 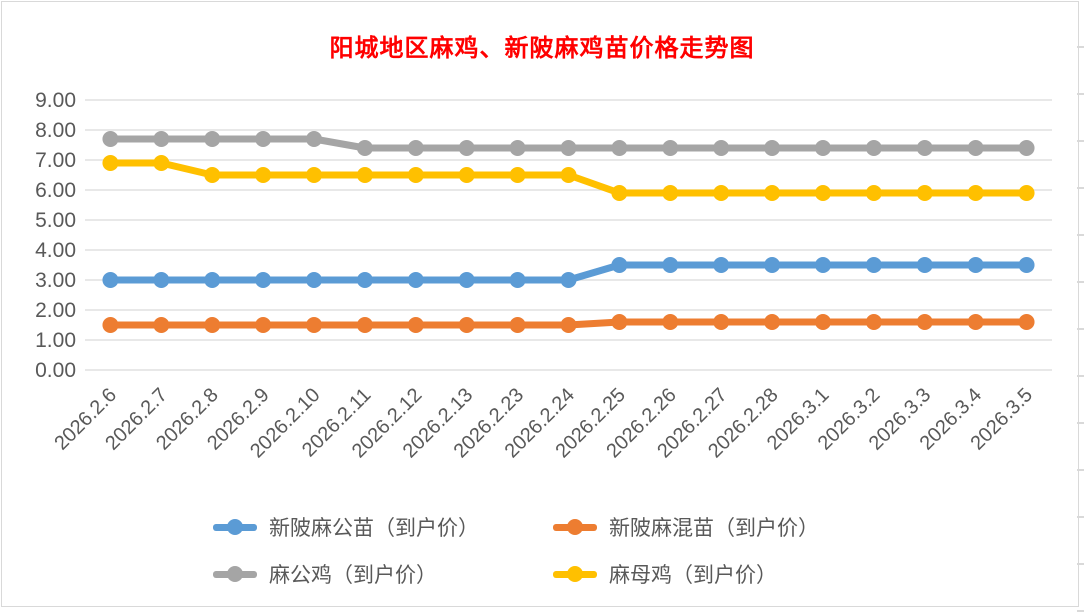 I want to click on y-tick-label: 4.00, so click(x=55, y=250).